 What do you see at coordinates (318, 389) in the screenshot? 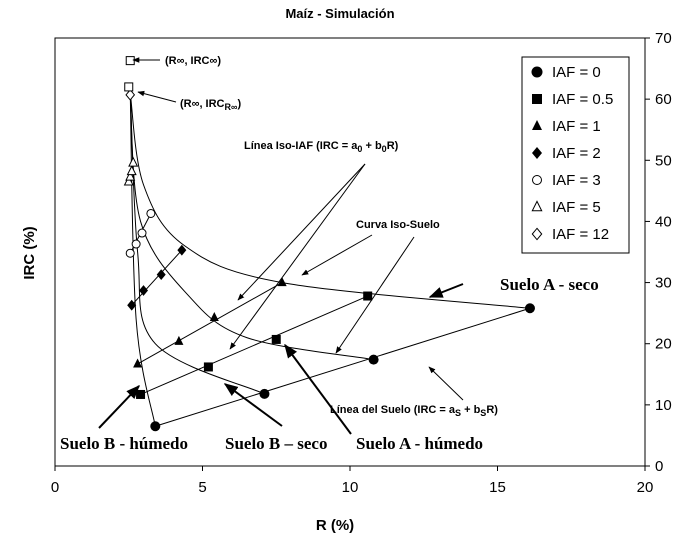
I see `arrow-suelo-a-humedo` at bounding box center [318, 389].